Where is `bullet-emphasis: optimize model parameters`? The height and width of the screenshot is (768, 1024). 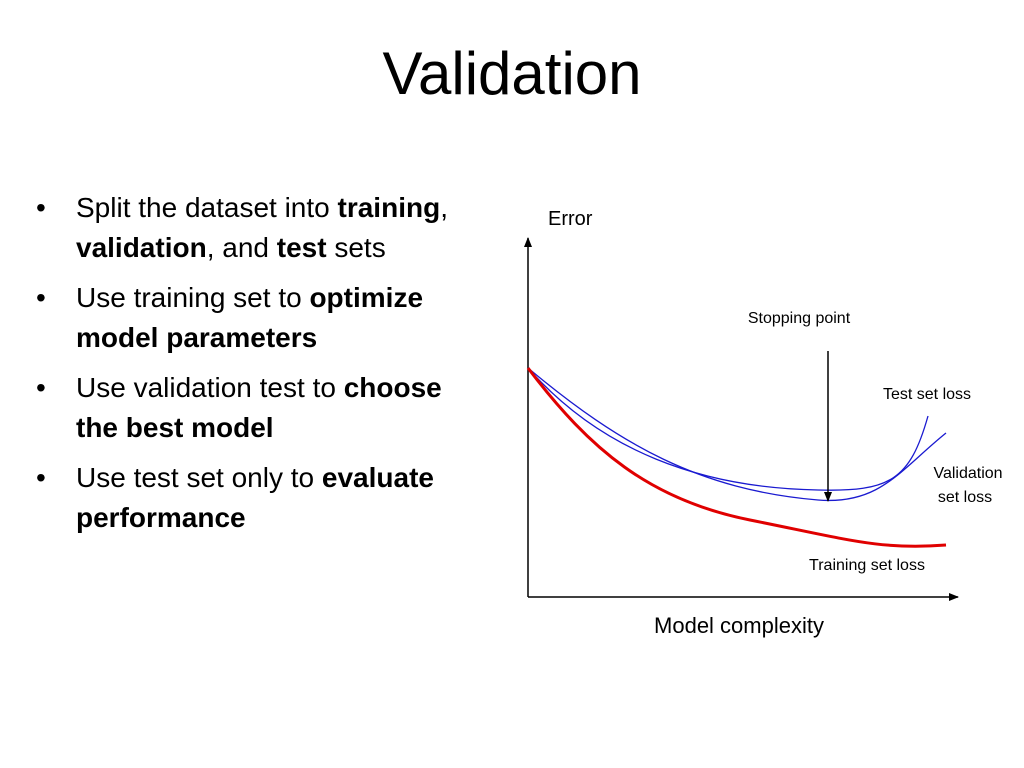 bullet-emphasis: optimize model parameters is located at coordinates (250, 317).